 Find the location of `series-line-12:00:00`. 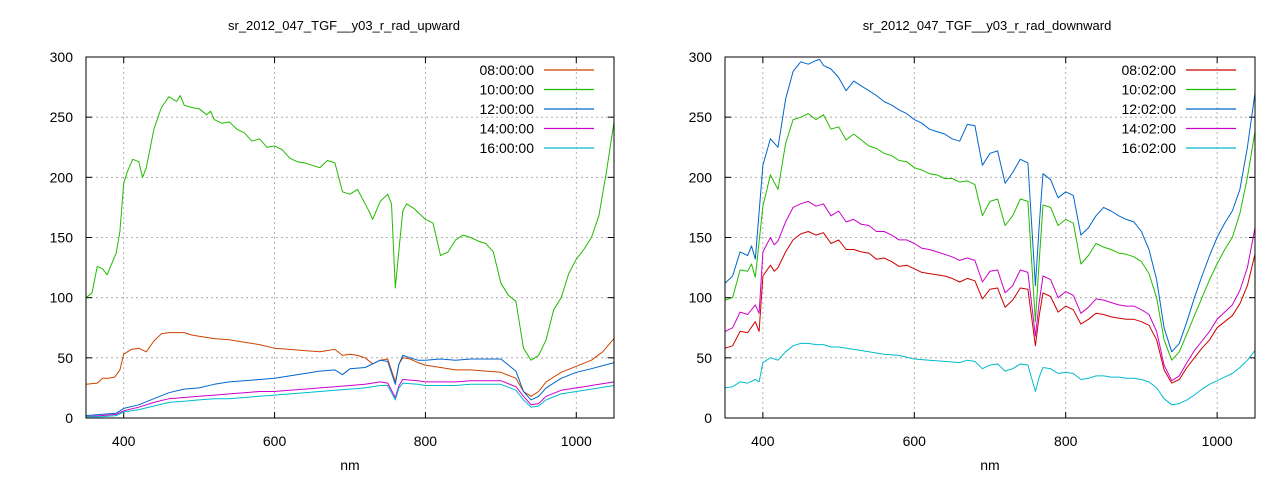

series-line-12:00:00 is located at coordinates (350, 385).